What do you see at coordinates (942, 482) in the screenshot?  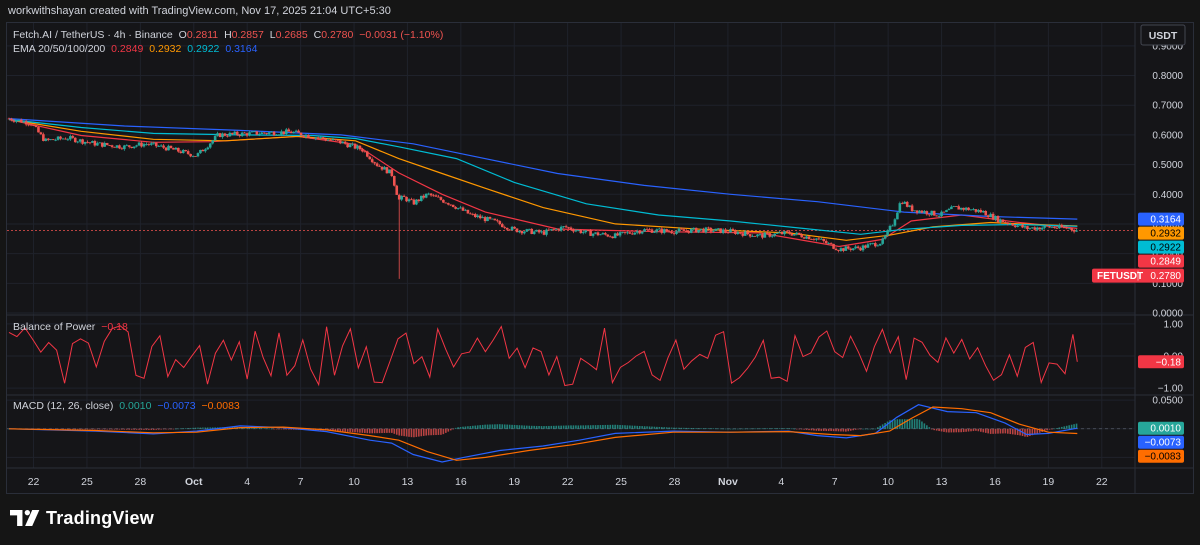 I see `time-axis-label: 13` at bounding box center [942, 482].